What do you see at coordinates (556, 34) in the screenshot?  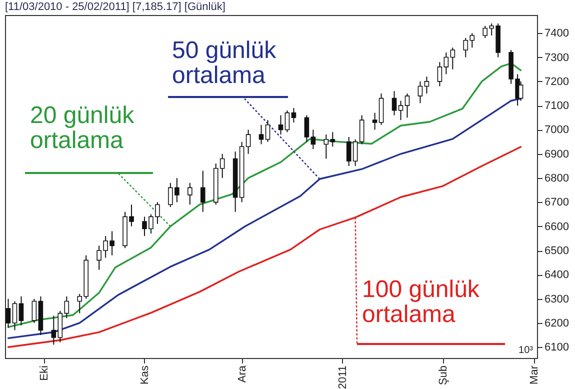 I see `y-tick-label: 7400` at bounding box center [556, 34].